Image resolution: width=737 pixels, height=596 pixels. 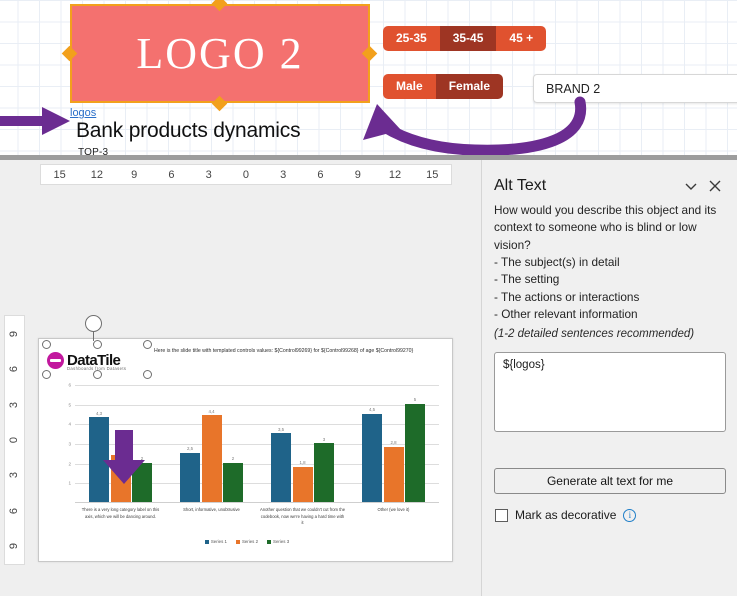 What do you see at coordinates (190, 449) in the screenshot?
I see `chart-bar-value-label: 2,5` at bounding box center [190, 449].